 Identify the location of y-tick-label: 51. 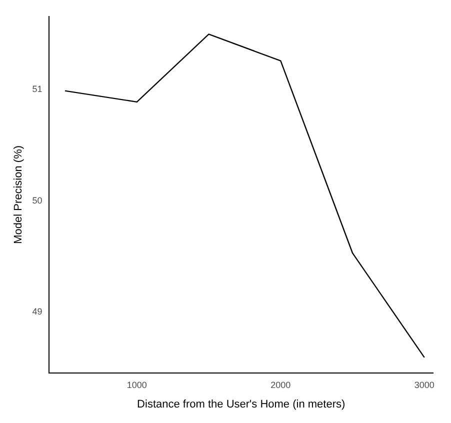
(37, 89).